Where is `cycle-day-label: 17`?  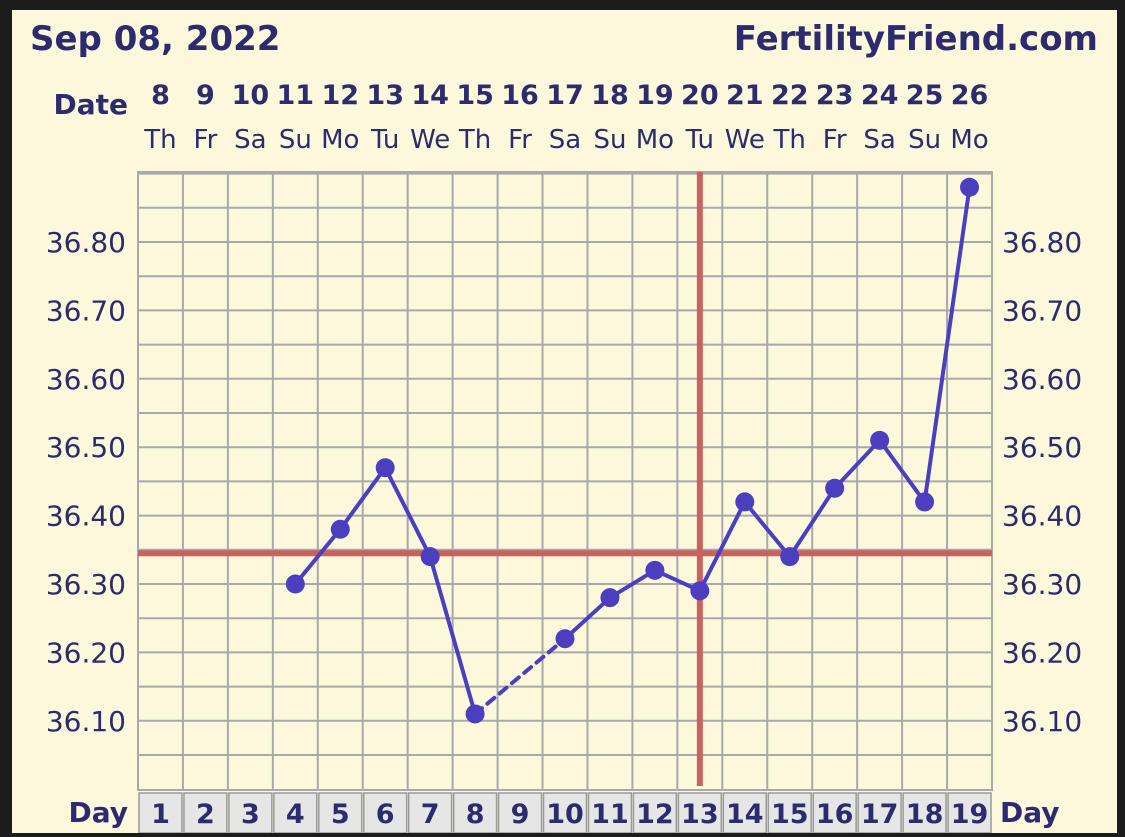
cycle-day-label: 17 is located at coordinates (880, 814).